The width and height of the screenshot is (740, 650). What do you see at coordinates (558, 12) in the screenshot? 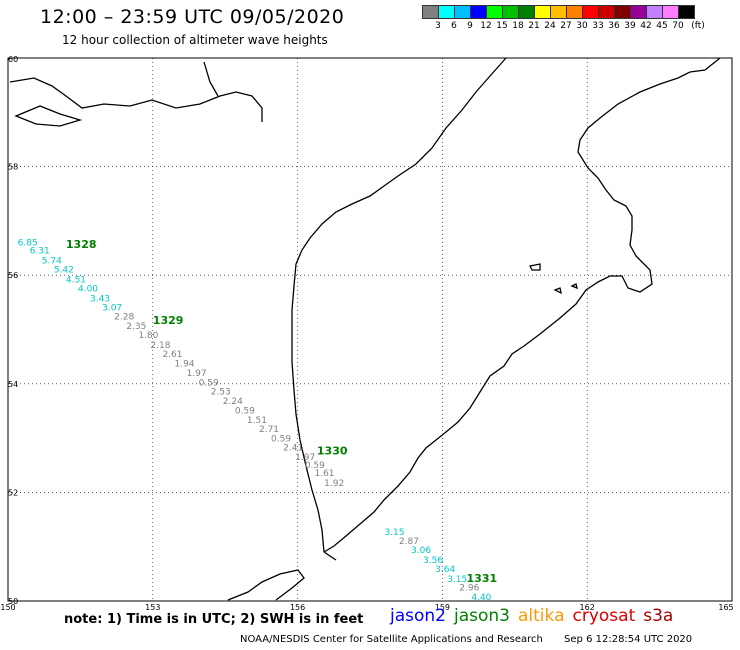
I see `color-legend` at bounding box center [558, 12].